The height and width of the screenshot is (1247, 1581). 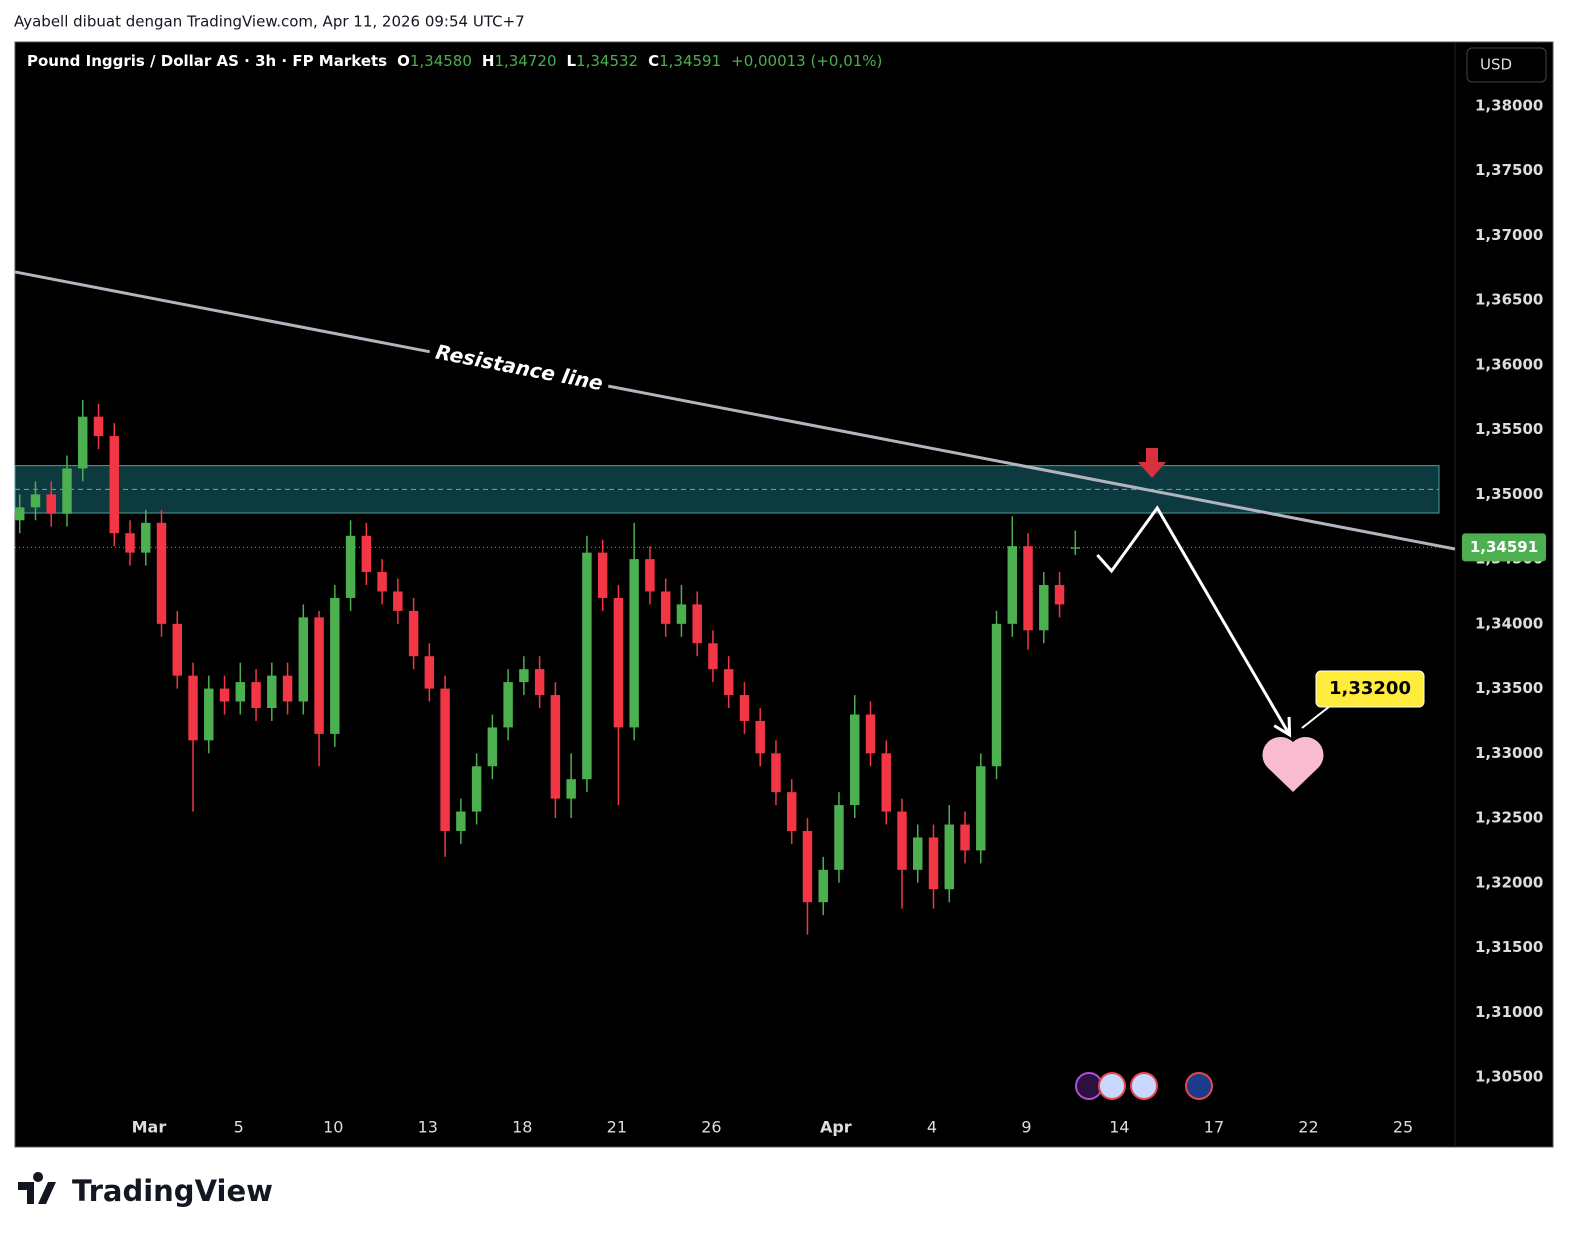 I want to click on ohlc-key: O, so click(x=403, y=61).